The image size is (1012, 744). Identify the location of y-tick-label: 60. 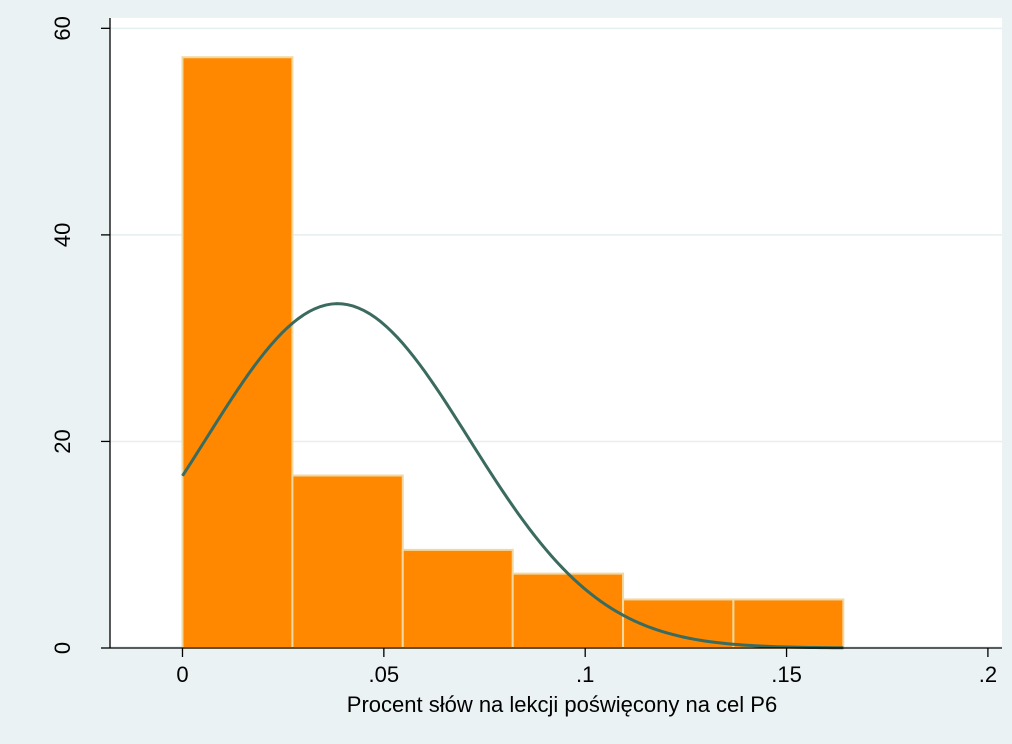
(62, 28).